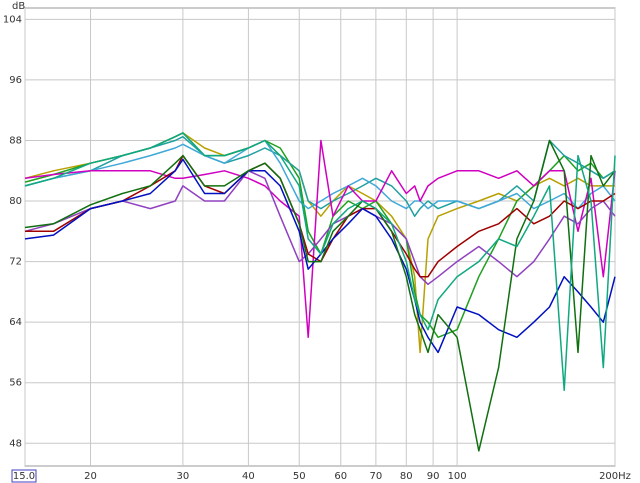 This screenshot has height=483, width=640. Describe the element at coordinates (15, 201) in the screenshot. I see `y-tick-label: 80` at that location.